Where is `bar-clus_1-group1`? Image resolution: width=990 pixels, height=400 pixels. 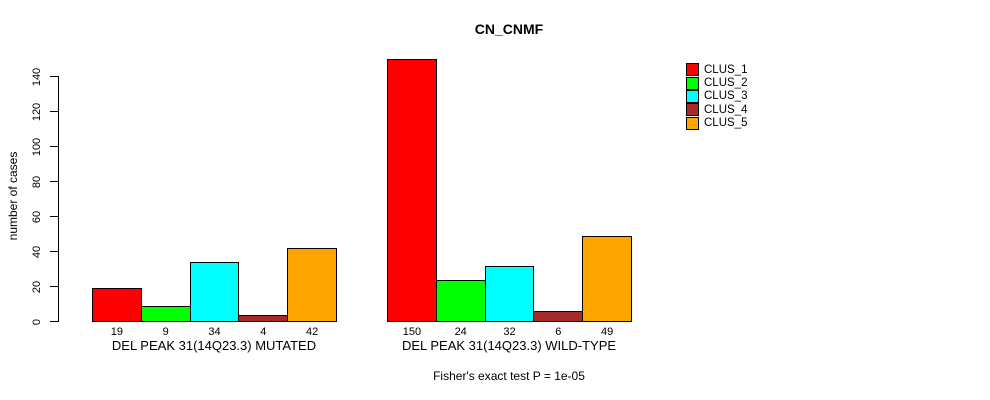 bar-clus_1-group1 is located at coordinates (117, 305).